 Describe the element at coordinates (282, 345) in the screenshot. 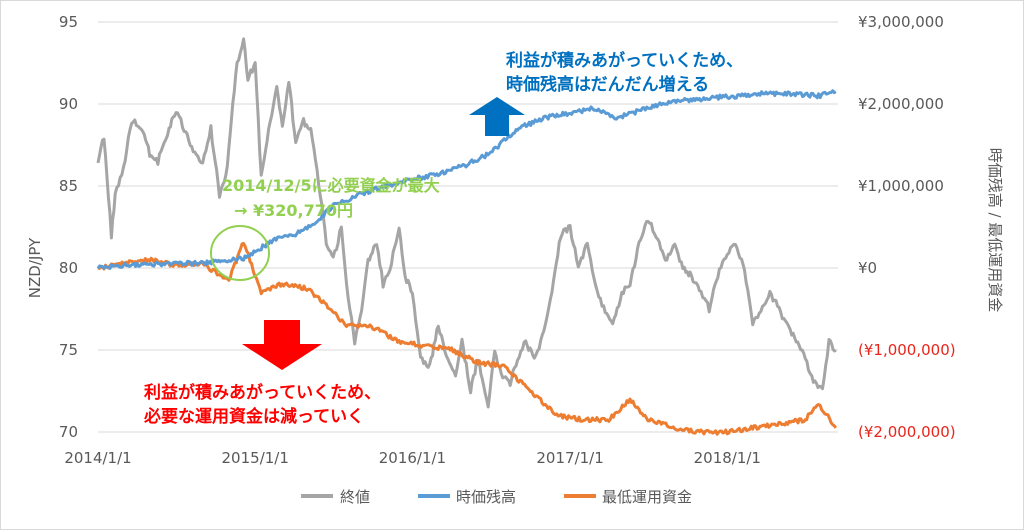

I see `down-arrow-icon` at that location.